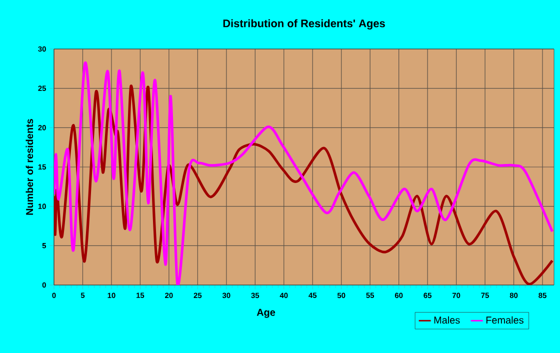 The image size is (560, 353). Describe the element at coordinates (30, 166) in the screenshot. I see `y-axis-title: Number of residents` at that location.